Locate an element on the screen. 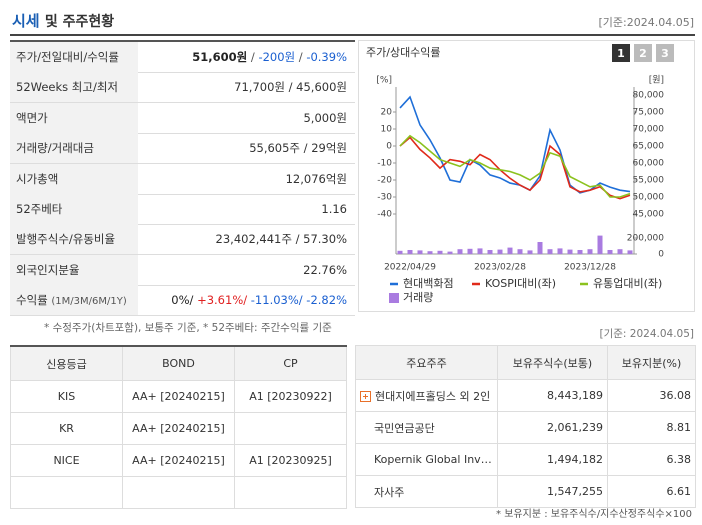 The width and height of the screenshot is (702, 525). column-header: 보유지분(%) is located at coordinates (651, 362).